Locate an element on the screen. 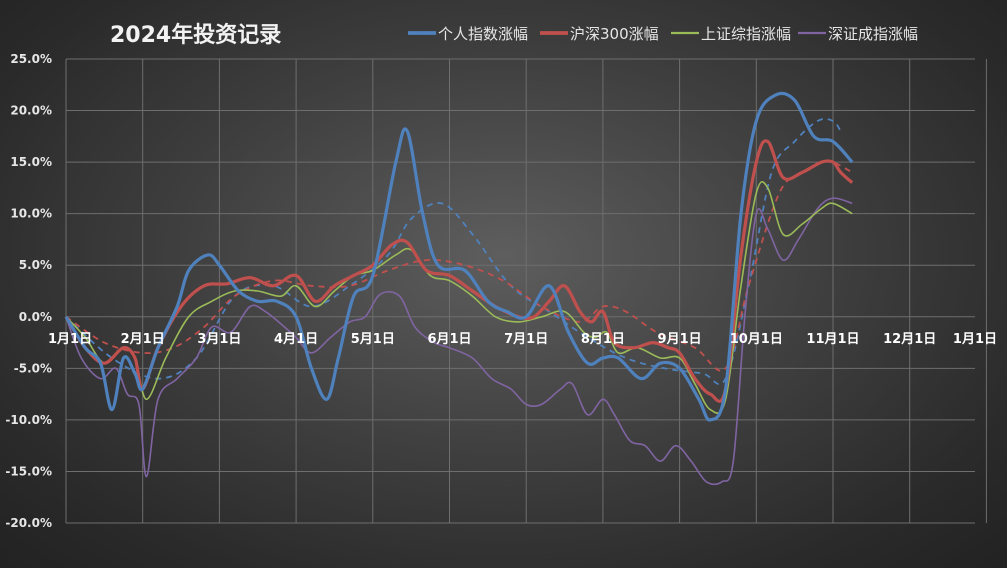 The width and height of the screenshot is (1007, 568). legend-label: 上证综指涨幅 is located at coordinates (746, 34).